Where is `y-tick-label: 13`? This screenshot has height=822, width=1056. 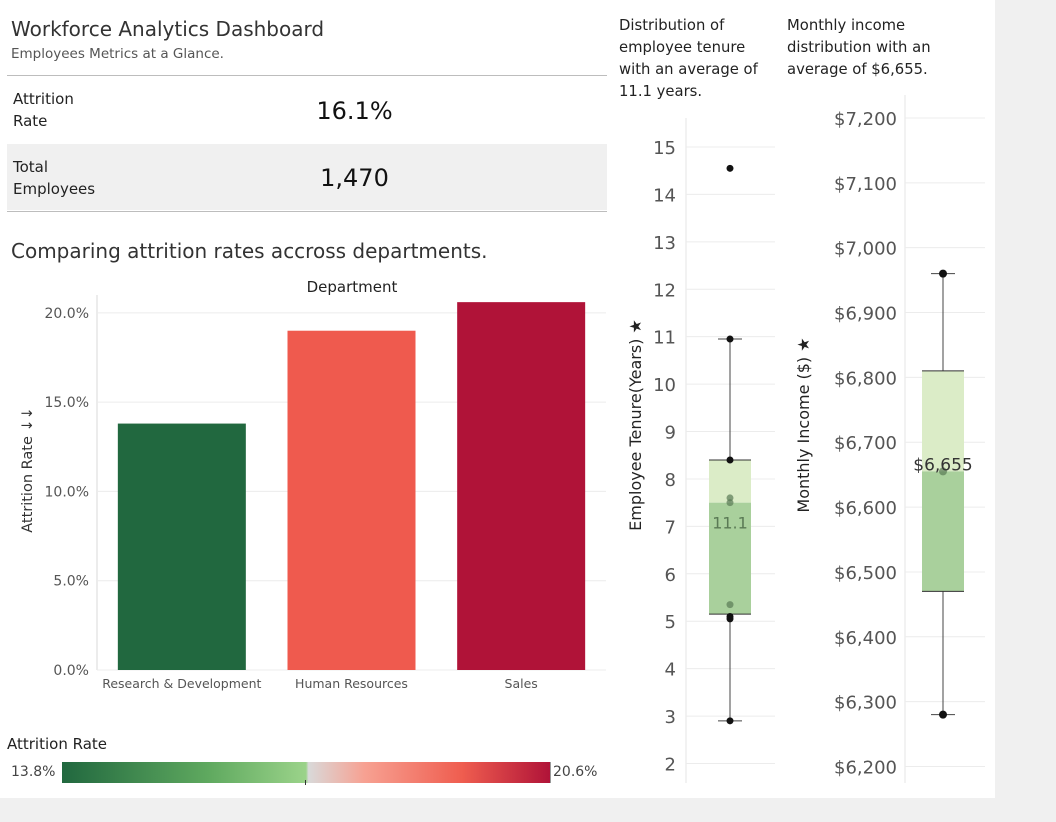
y-tick-label: 13 is located at coordinates (664, 243).